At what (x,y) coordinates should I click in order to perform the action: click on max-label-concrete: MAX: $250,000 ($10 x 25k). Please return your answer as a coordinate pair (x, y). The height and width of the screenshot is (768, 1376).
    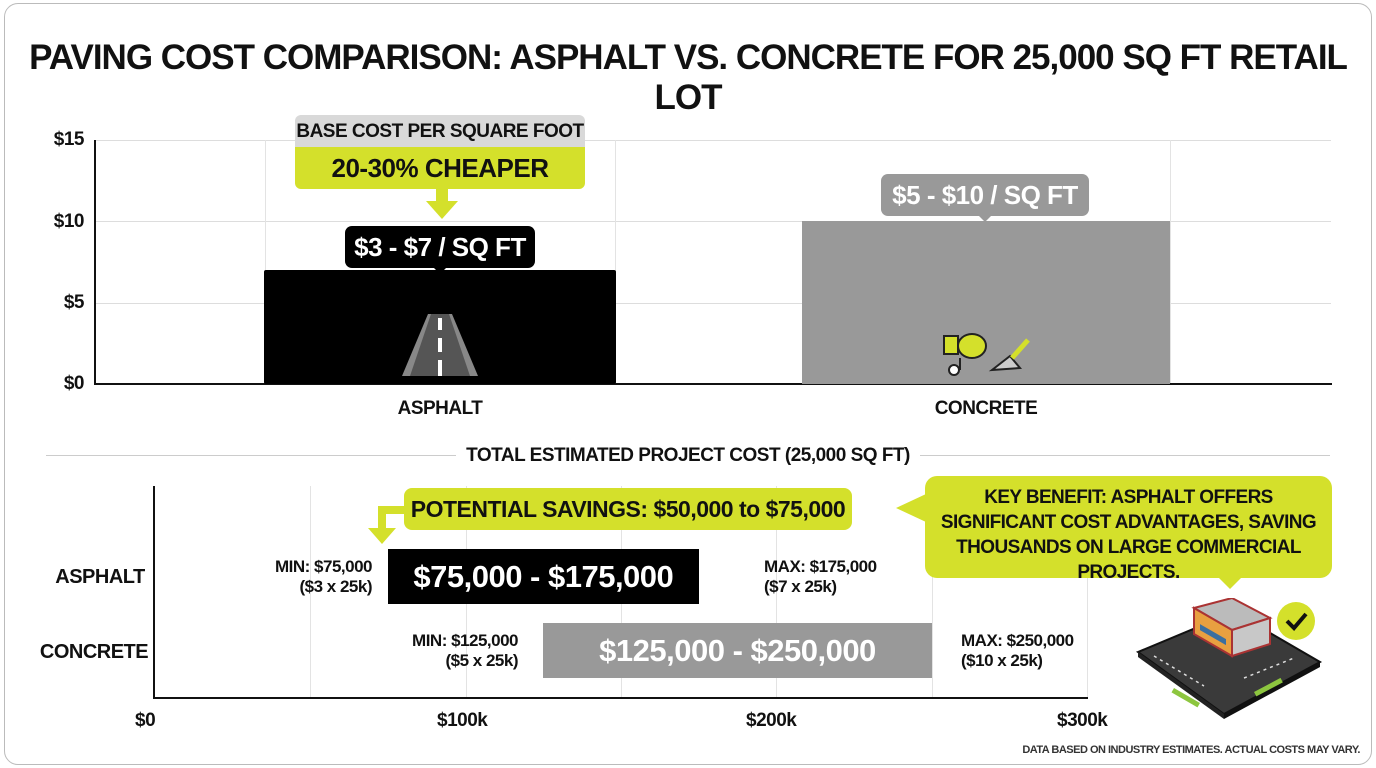
    Looking at the image, I should click on (1017, 650).